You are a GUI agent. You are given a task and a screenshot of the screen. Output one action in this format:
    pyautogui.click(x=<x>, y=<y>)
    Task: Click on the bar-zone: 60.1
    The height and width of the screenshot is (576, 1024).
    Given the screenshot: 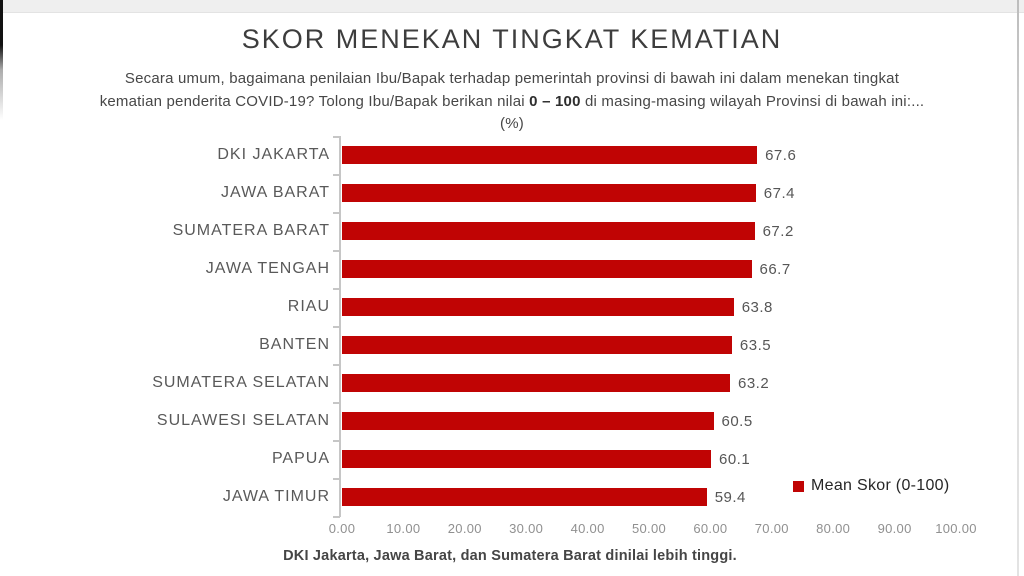 What is the action you would take?
    pyautogui.click(x=683, y=459)
    